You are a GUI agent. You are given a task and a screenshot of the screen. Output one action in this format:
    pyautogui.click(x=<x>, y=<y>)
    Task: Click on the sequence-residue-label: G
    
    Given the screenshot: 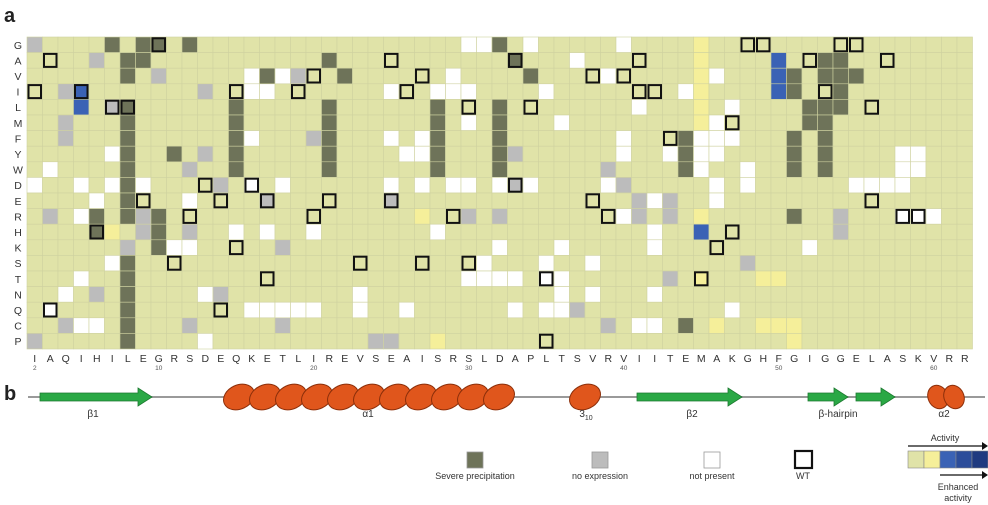 What is the action you would take?
    pyautogui.click(x=159, y=359)
    